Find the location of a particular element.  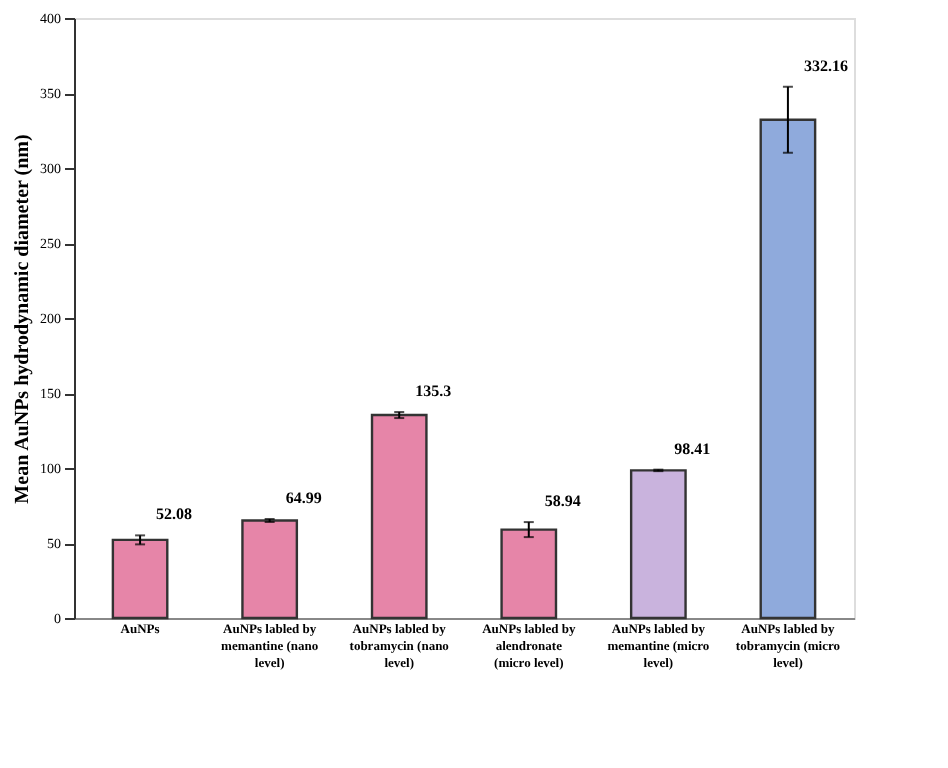

data-label: 98.41 is located at coordinates (692, 448).